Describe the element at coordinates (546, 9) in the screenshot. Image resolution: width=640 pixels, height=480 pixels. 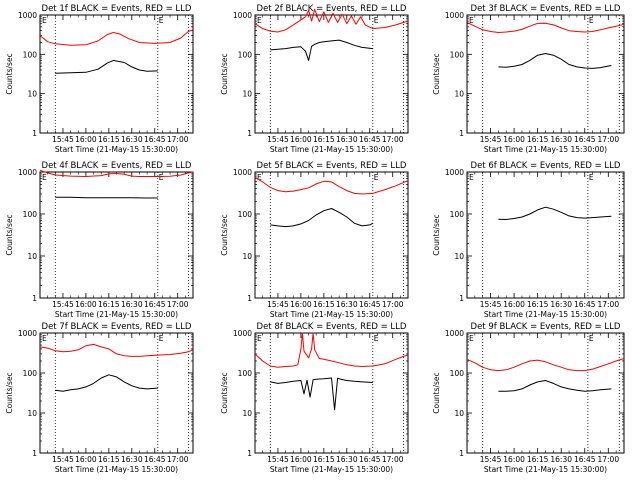
I see `panel-title: Det 3f BLACK = Events, RED = LLD` at that location.